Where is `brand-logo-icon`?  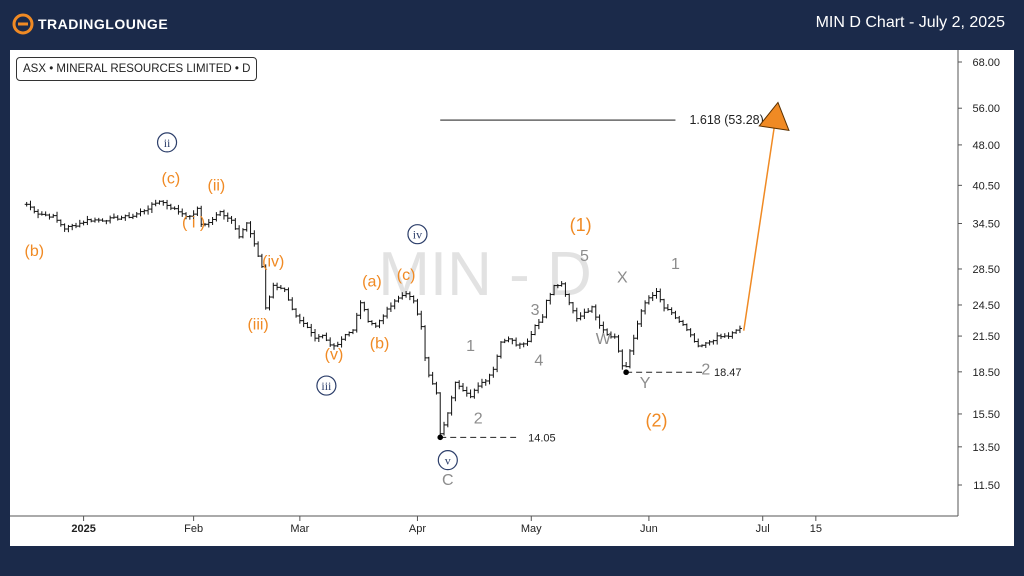 brand-logo-icon is located at coordinates (23, 24).